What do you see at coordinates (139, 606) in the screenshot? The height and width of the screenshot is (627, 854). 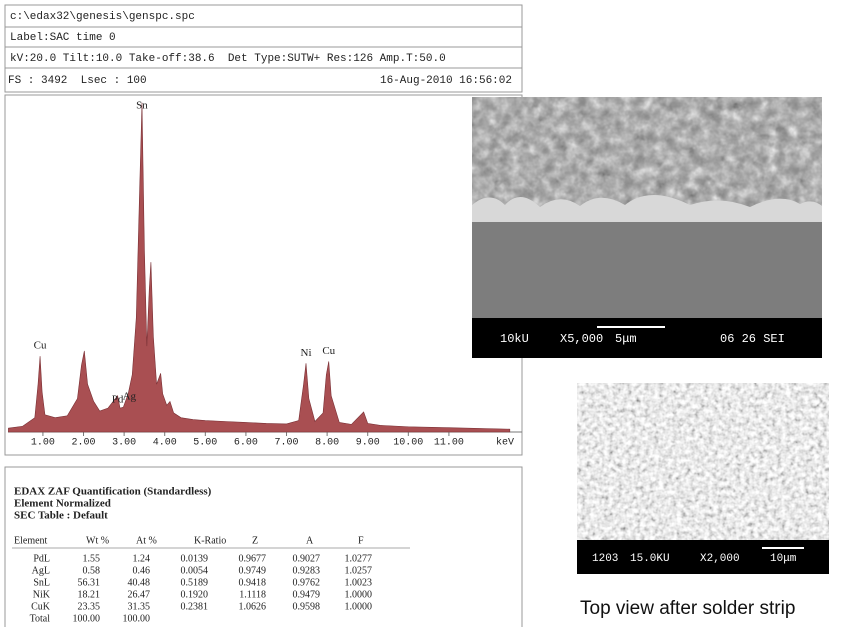 I see `table-cell: 31.35` at bounding box center [139, 606].